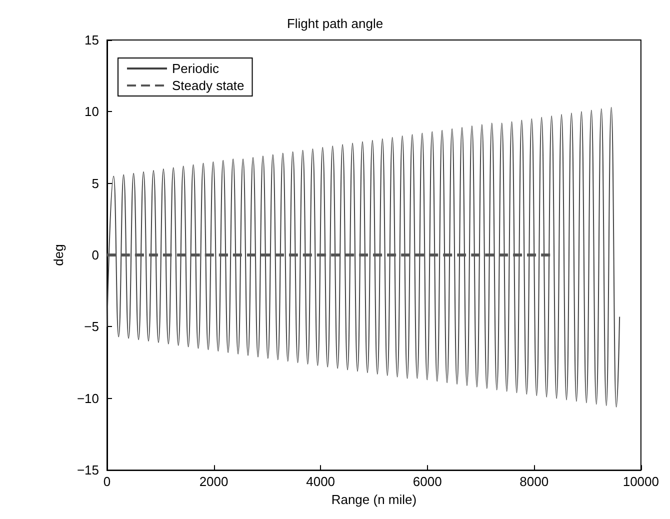 The height and width of the screenshot is (519, 670). What do you see at coordinates (213, 482) in the screenshot?
I see `x-tick-label: 2000` at bounding box center [213, 482].